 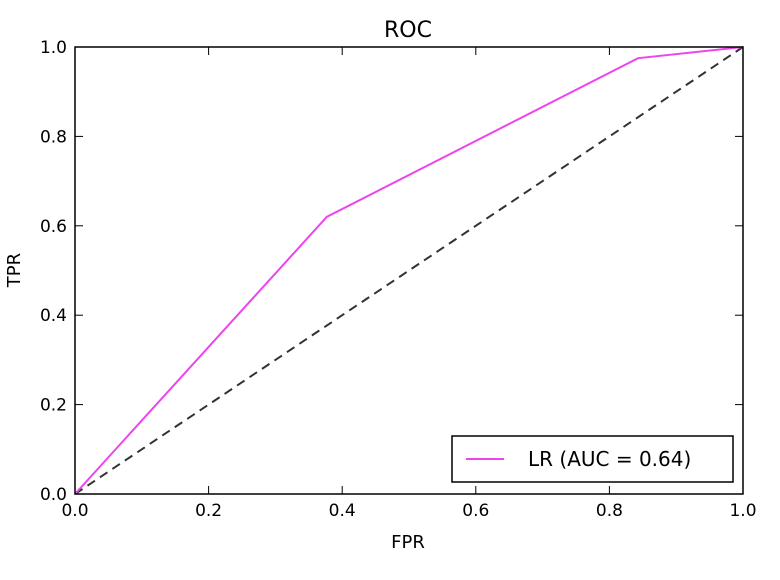 I want to click on y-tick-label: 0.8, so click(x=53, y=137).